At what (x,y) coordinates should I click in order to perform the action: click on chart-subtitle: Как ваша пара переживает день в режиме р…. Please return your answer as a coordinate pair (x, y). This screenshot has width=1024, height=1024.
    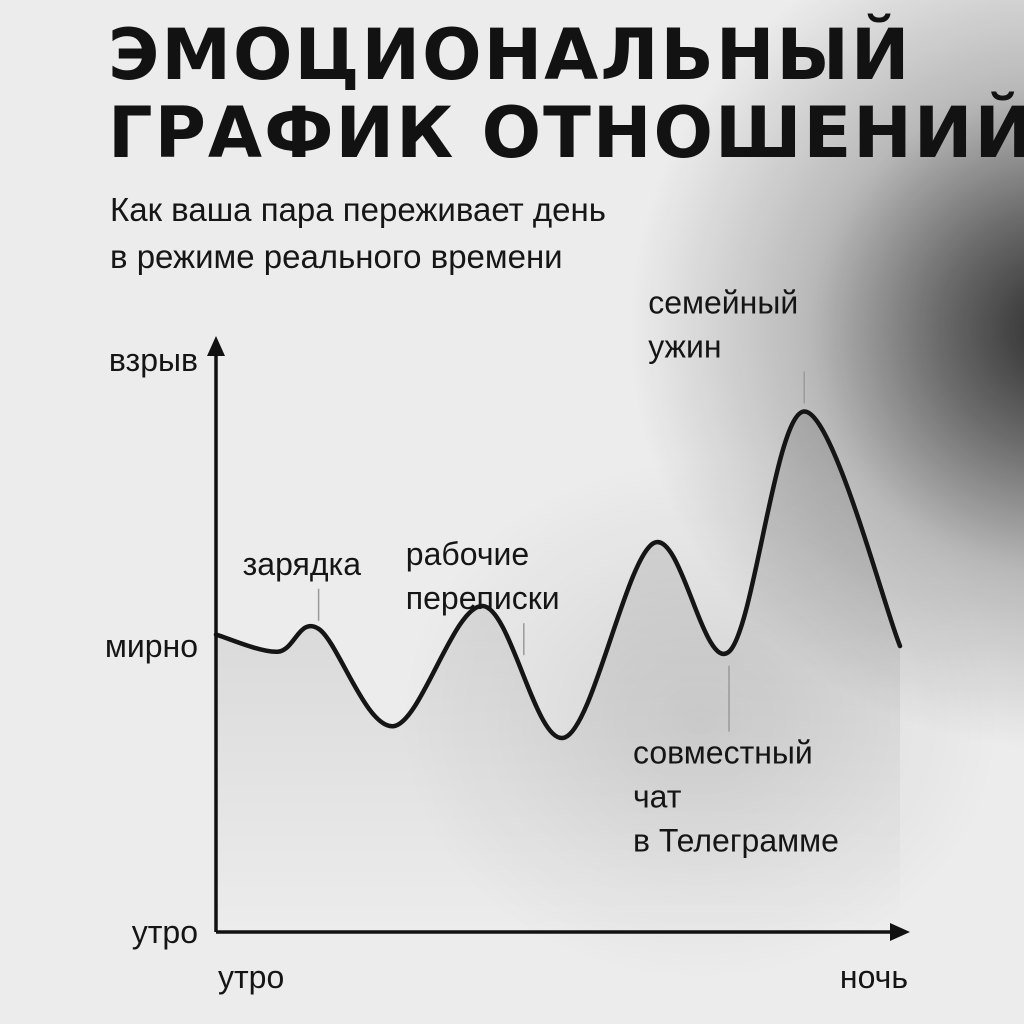
    Looking at the image, I should click on (358, 233).